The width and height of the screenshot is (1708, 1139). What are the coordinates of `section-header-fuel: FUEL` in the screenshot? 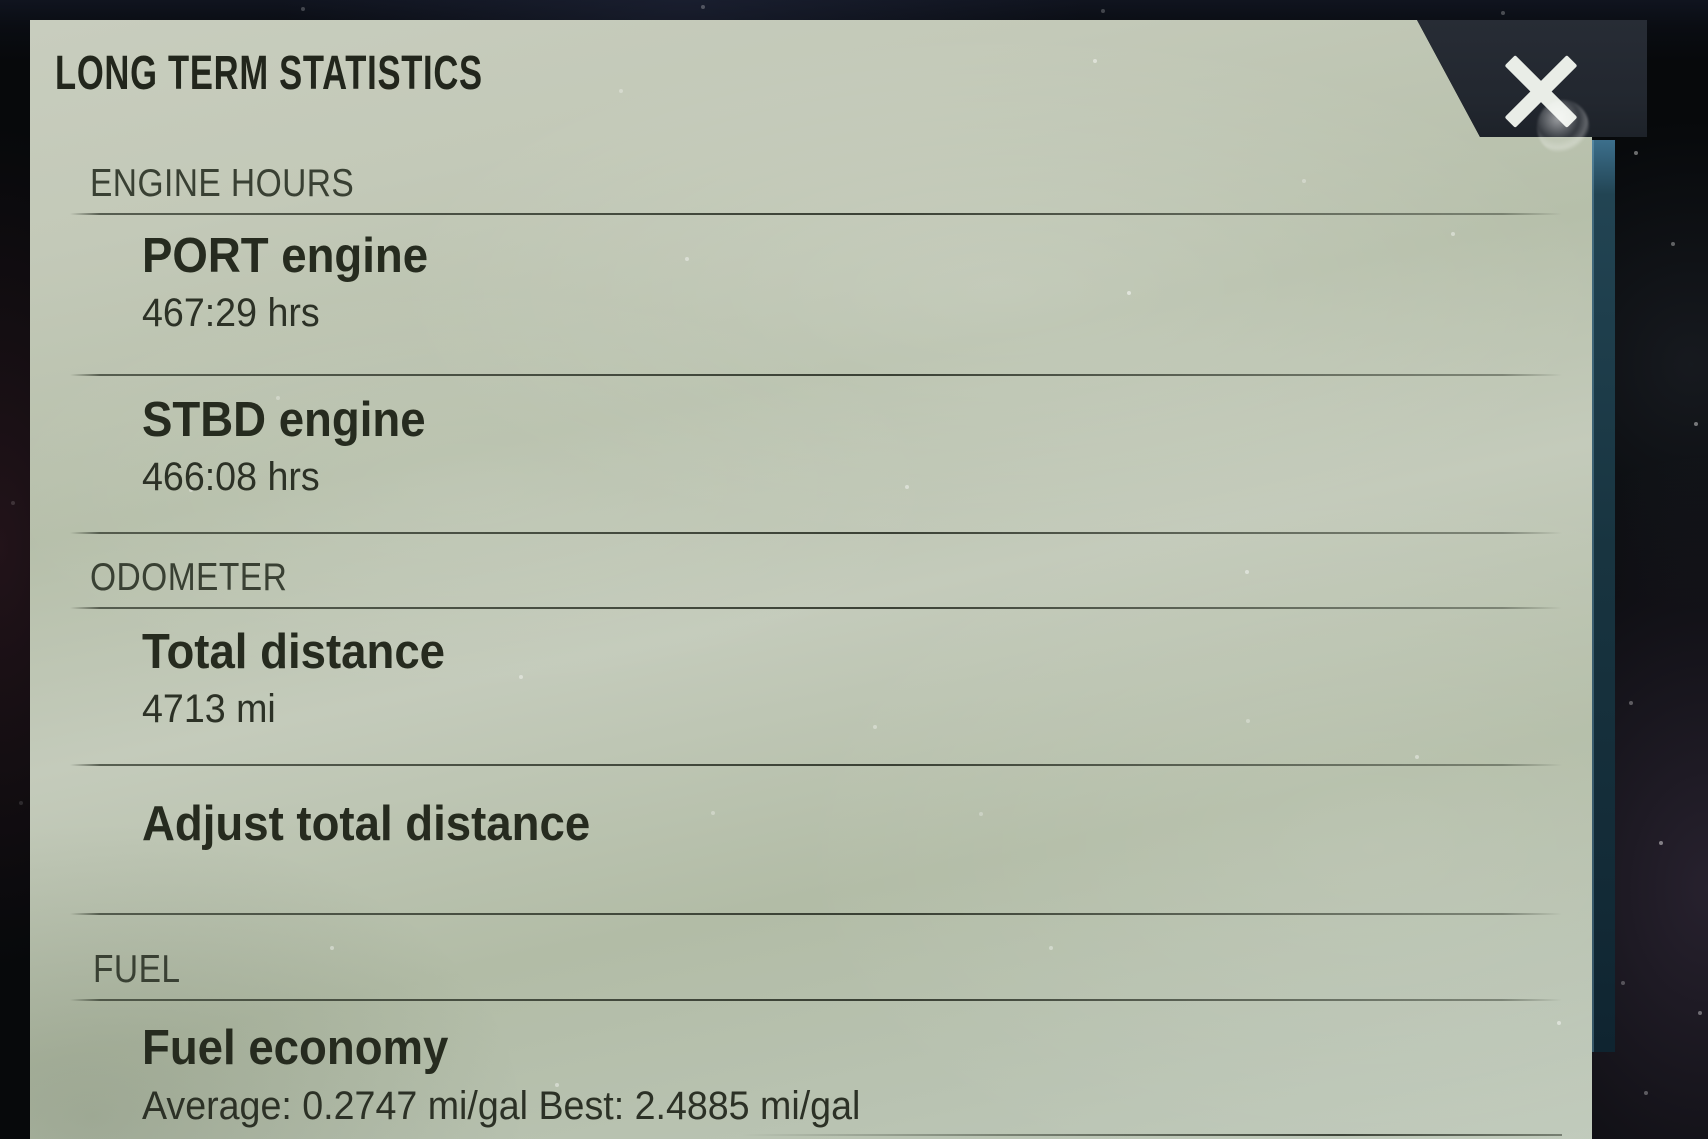 It's located at (137, 969).